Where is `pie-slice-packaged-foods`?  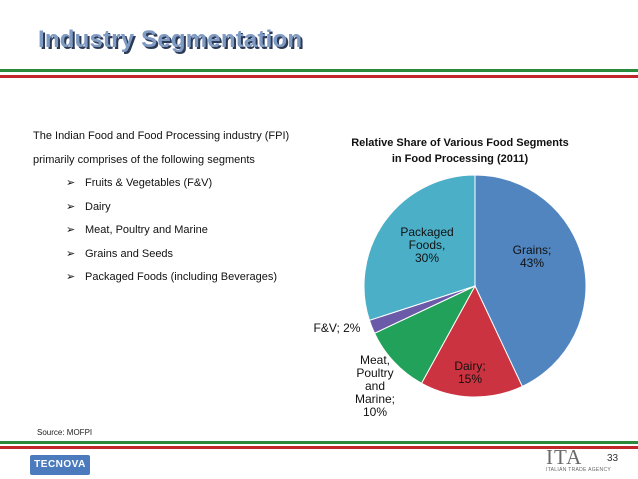 pie-slice-packaged-foods is located at coordinates (419, 247).